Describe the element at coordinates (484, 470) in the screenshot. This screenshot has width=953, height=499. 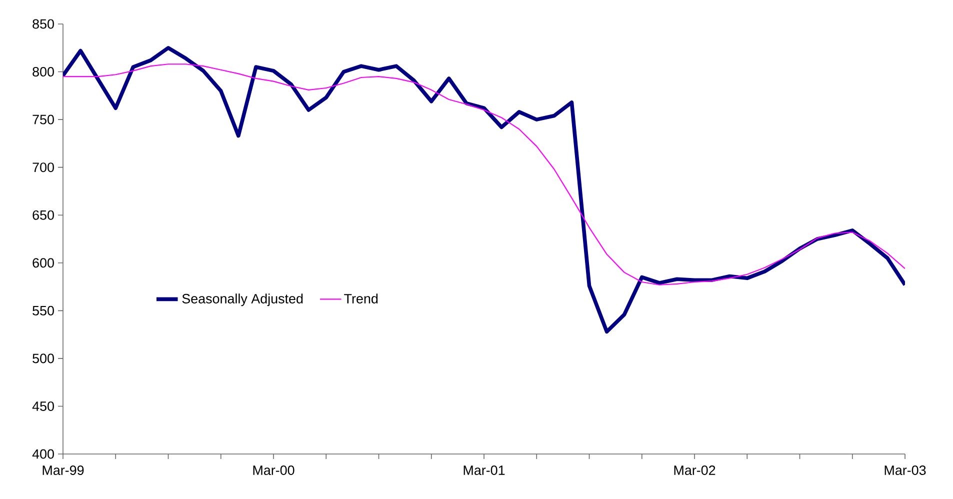
I see `x-tick-label: Mar-01` at that location.